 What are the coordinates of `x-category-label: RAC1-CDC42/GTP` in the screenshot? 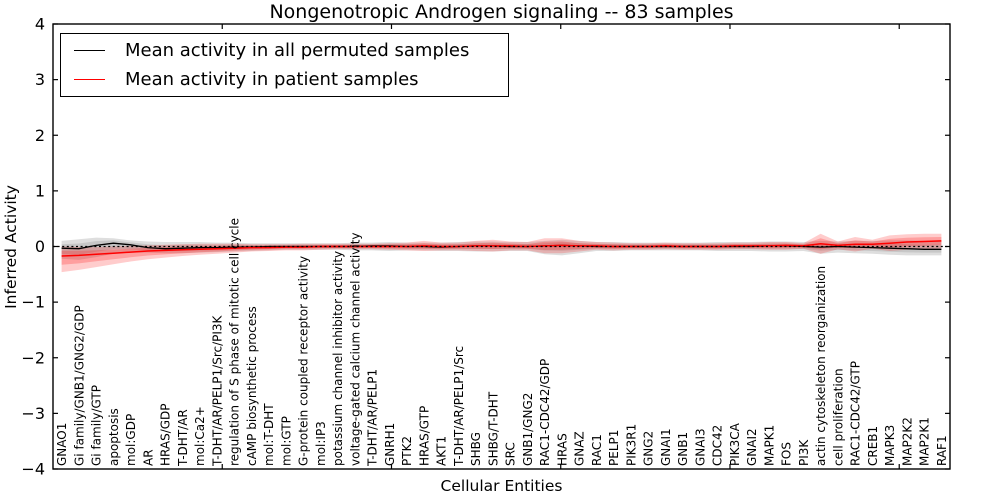 It's located at (856, 413).